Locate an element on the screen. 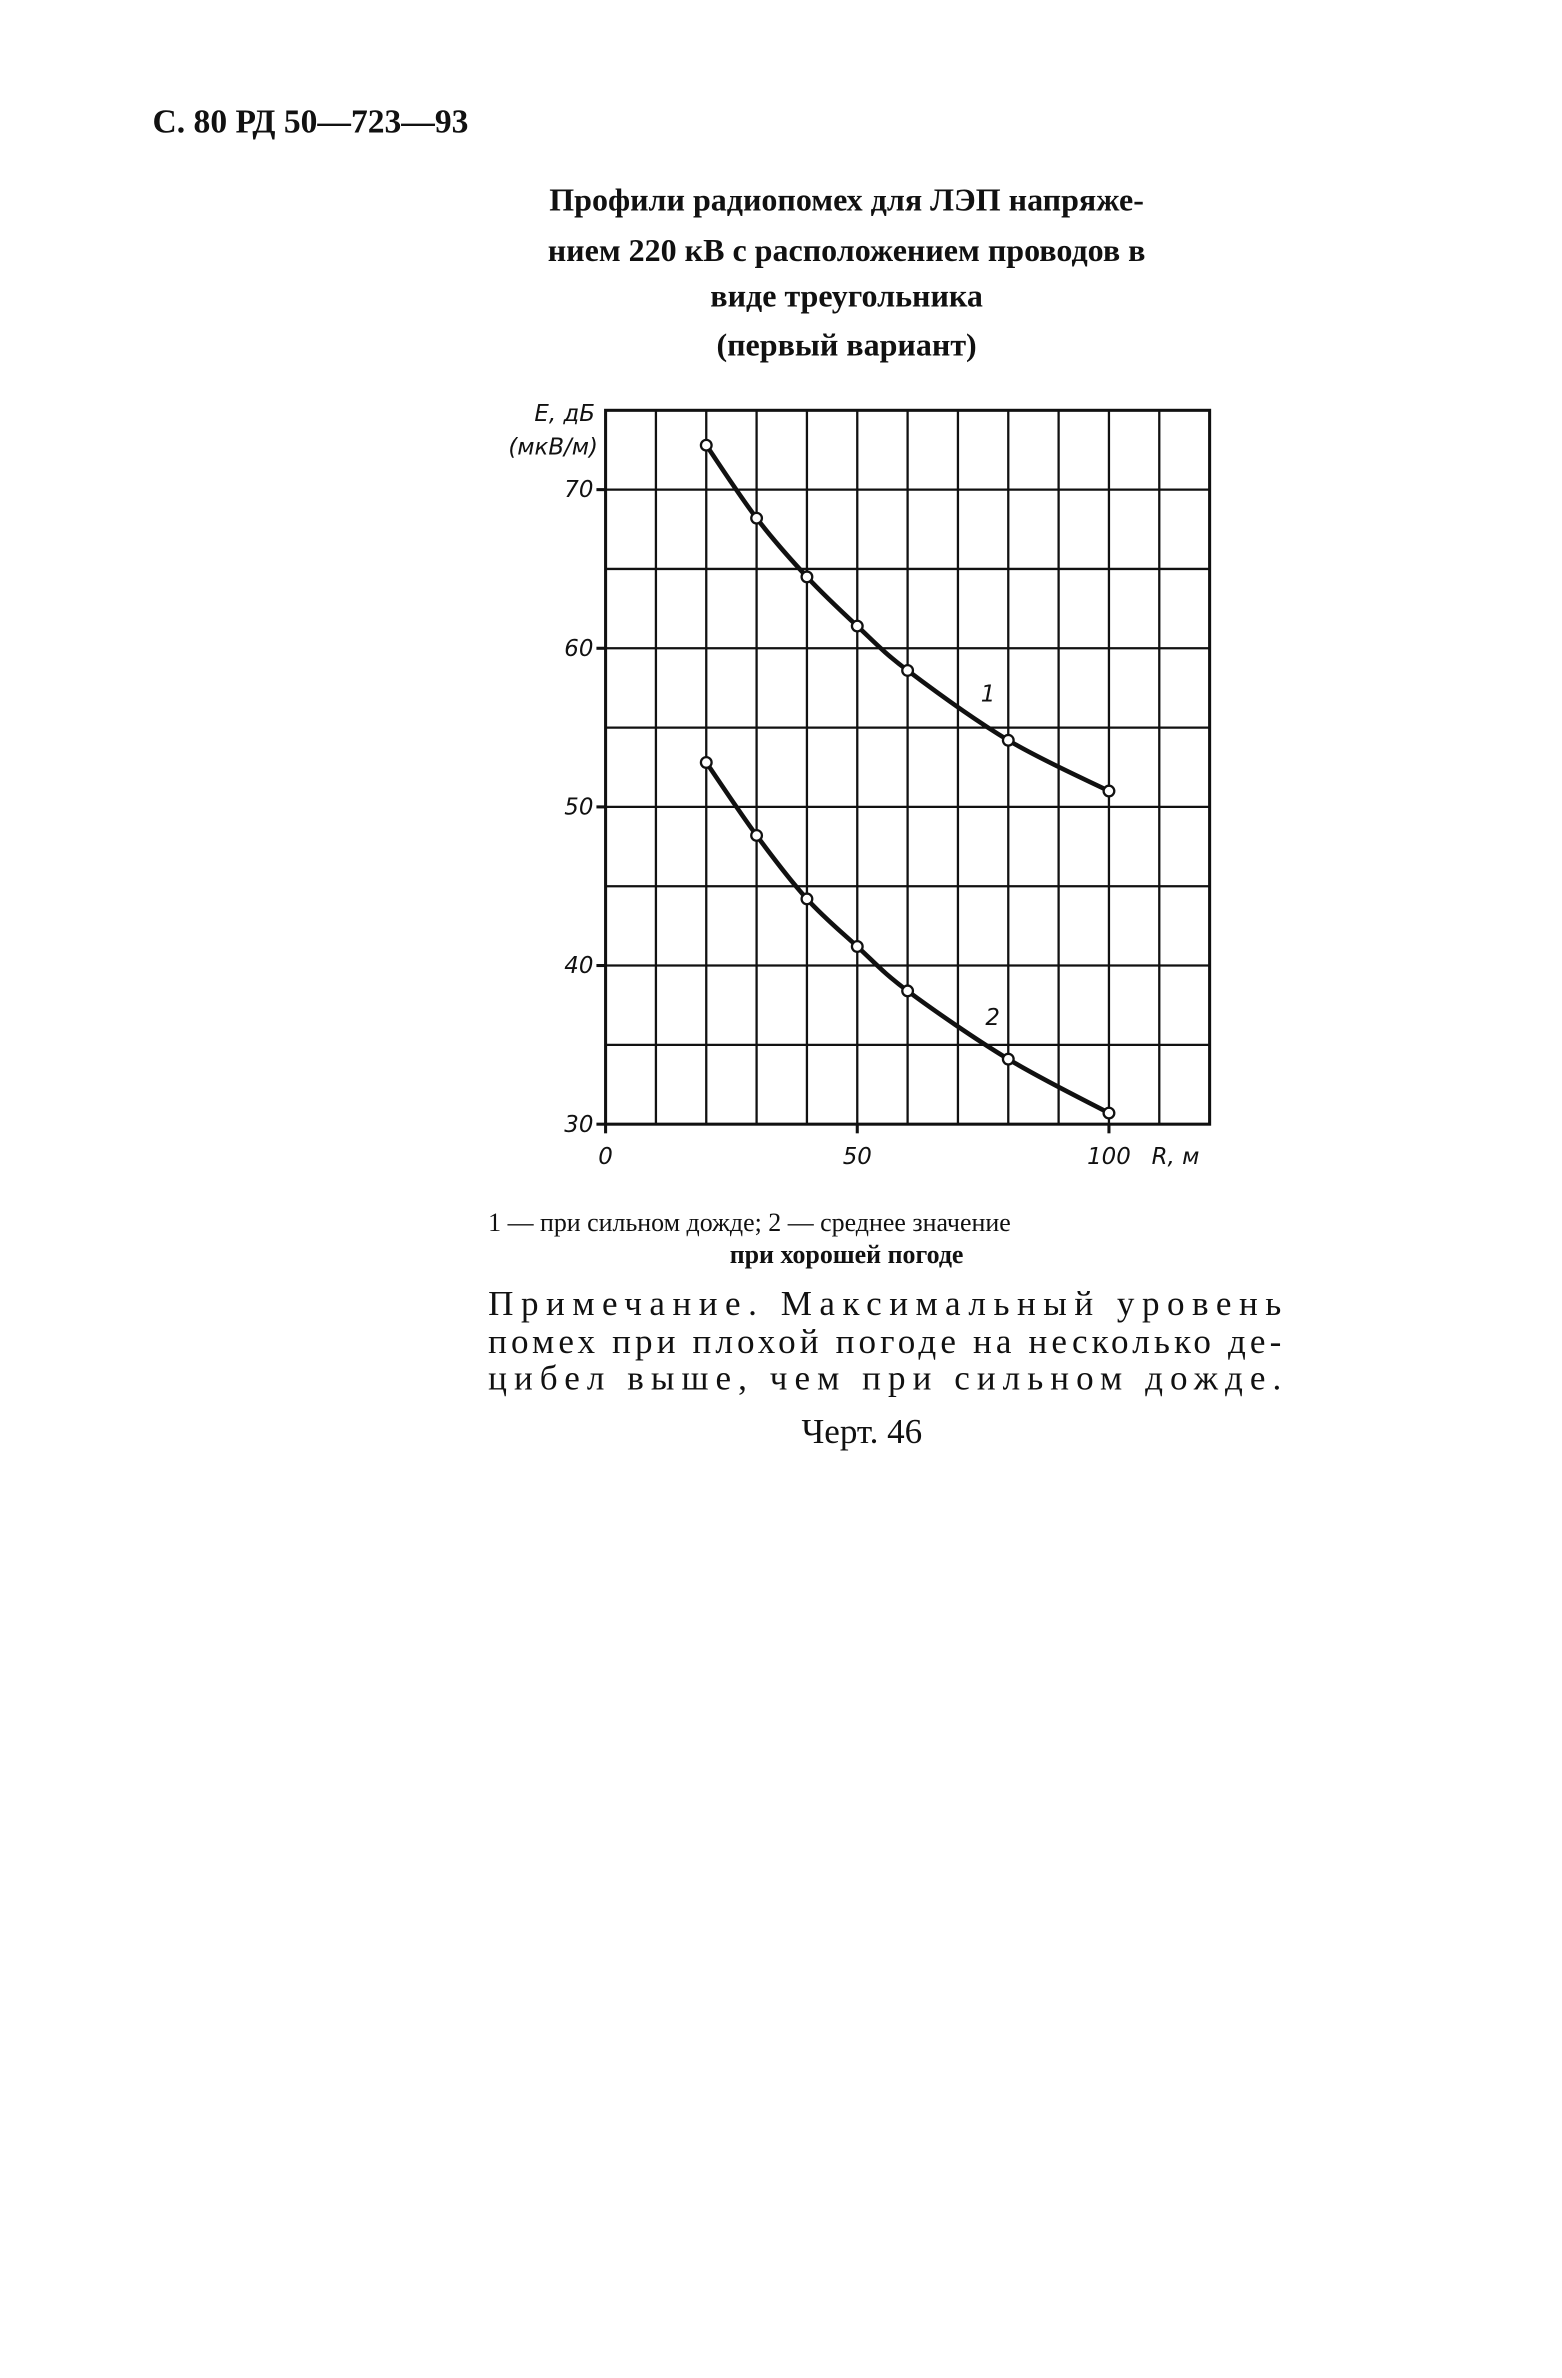 This screenshot has height=2378, width=1562. y-axis-label: E, дБ is located at coordinates (564, 414).